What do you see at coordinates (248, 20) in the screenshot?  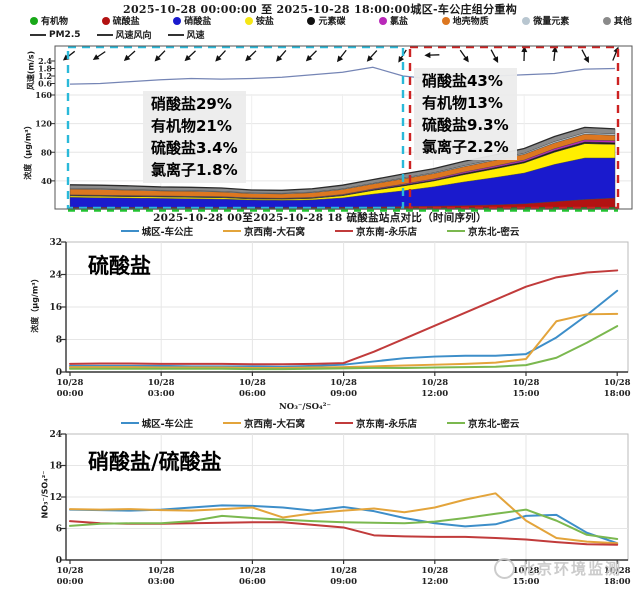 I see `ammonium-dot-icon` at bounding box center [248, 20].